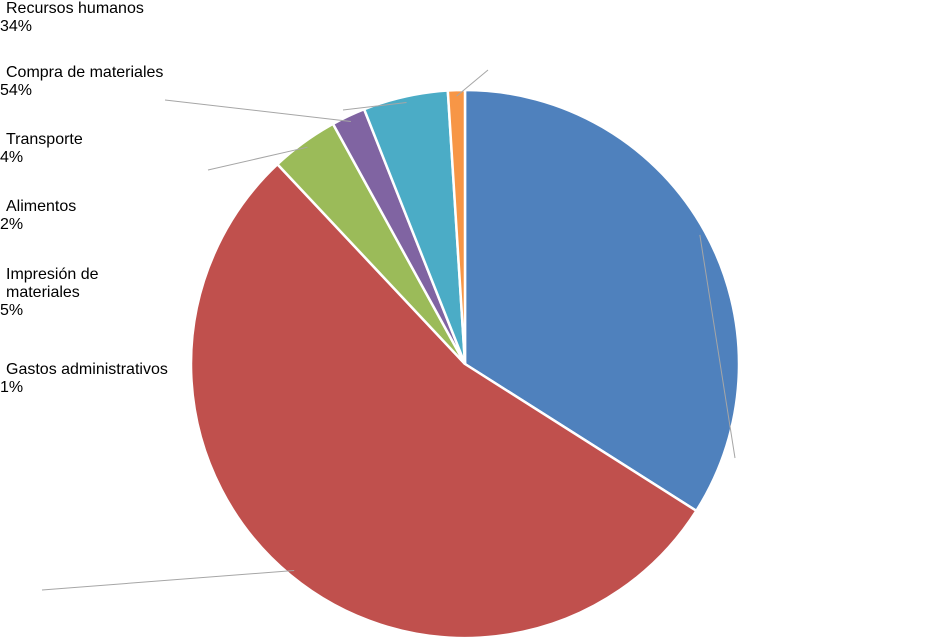 The height and width of the screenshot is (642, 926). I want to click on data-label: Impresión de materiales 5%, so click(71, 313).